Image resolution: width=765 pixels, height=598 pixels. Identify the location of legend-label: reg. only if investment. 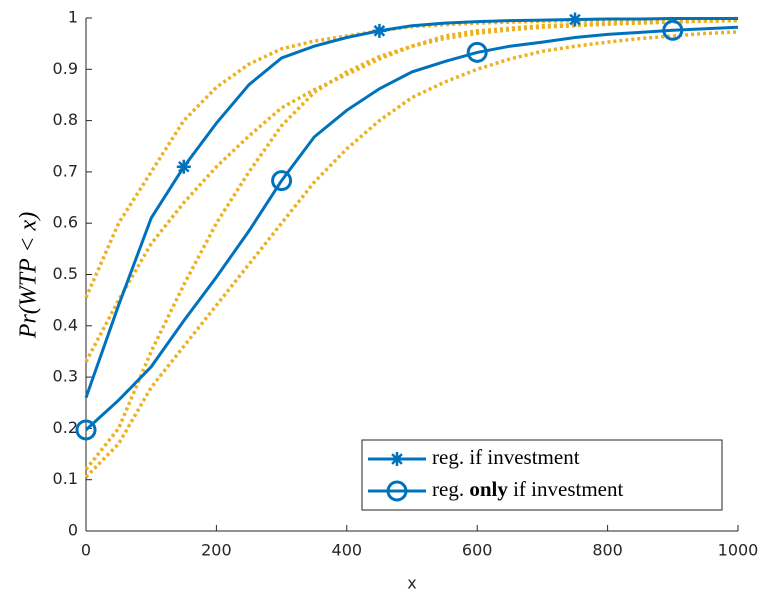
(527, 489).